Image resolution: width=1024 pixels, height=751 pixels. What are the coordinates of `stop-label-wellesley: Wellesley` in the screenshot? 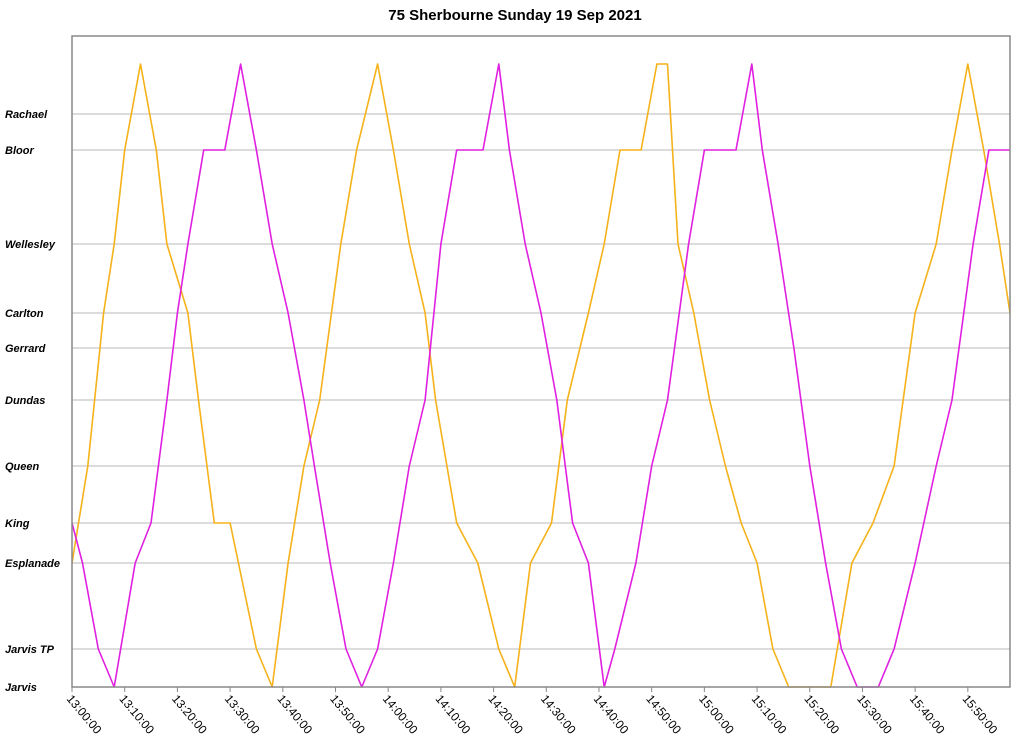 It's located at (30, 245).